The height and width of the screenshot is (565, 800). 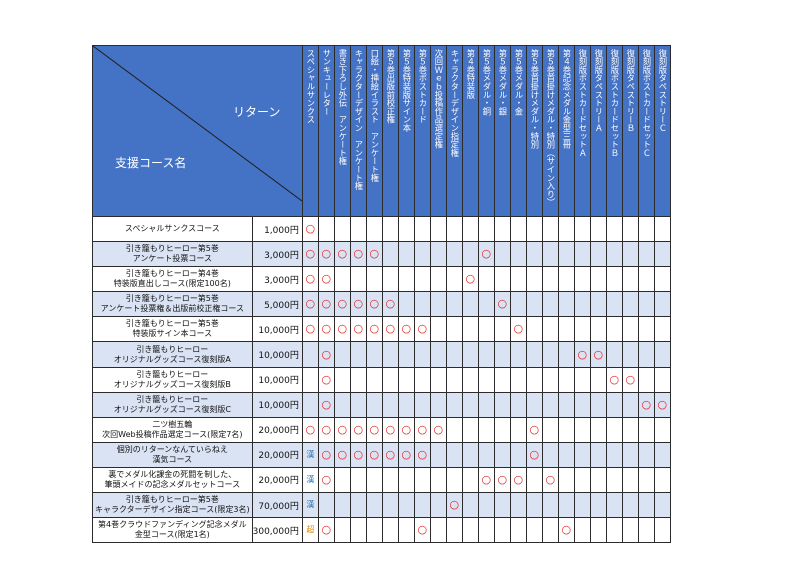 I want to click on course-name-line: 次回Web投稿作品選定コース(限定7名), so click(x=172, y=434).